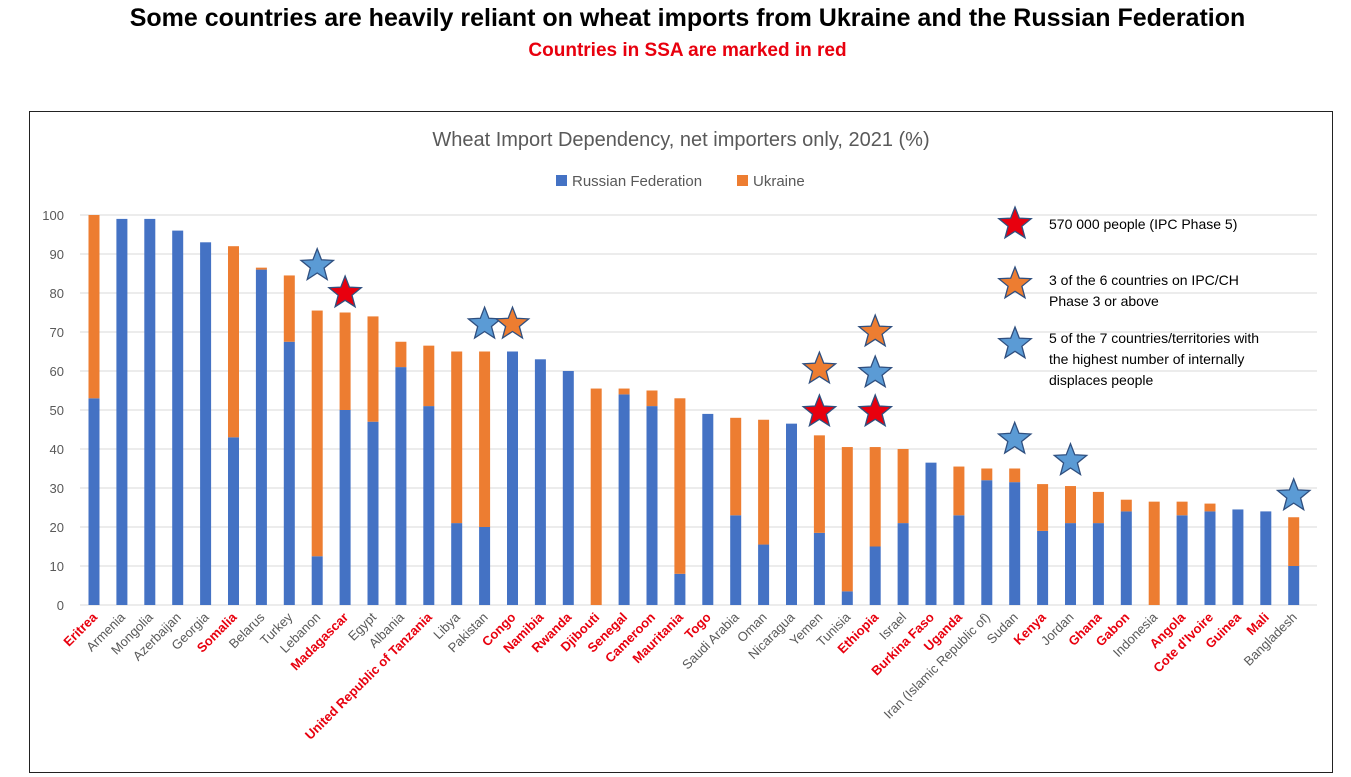  What do you see at coordinates (429, 505) in the screenshot?
I see `bar-russian-federation-united-republic-of-tanzania` at bounding box center [429, 505].